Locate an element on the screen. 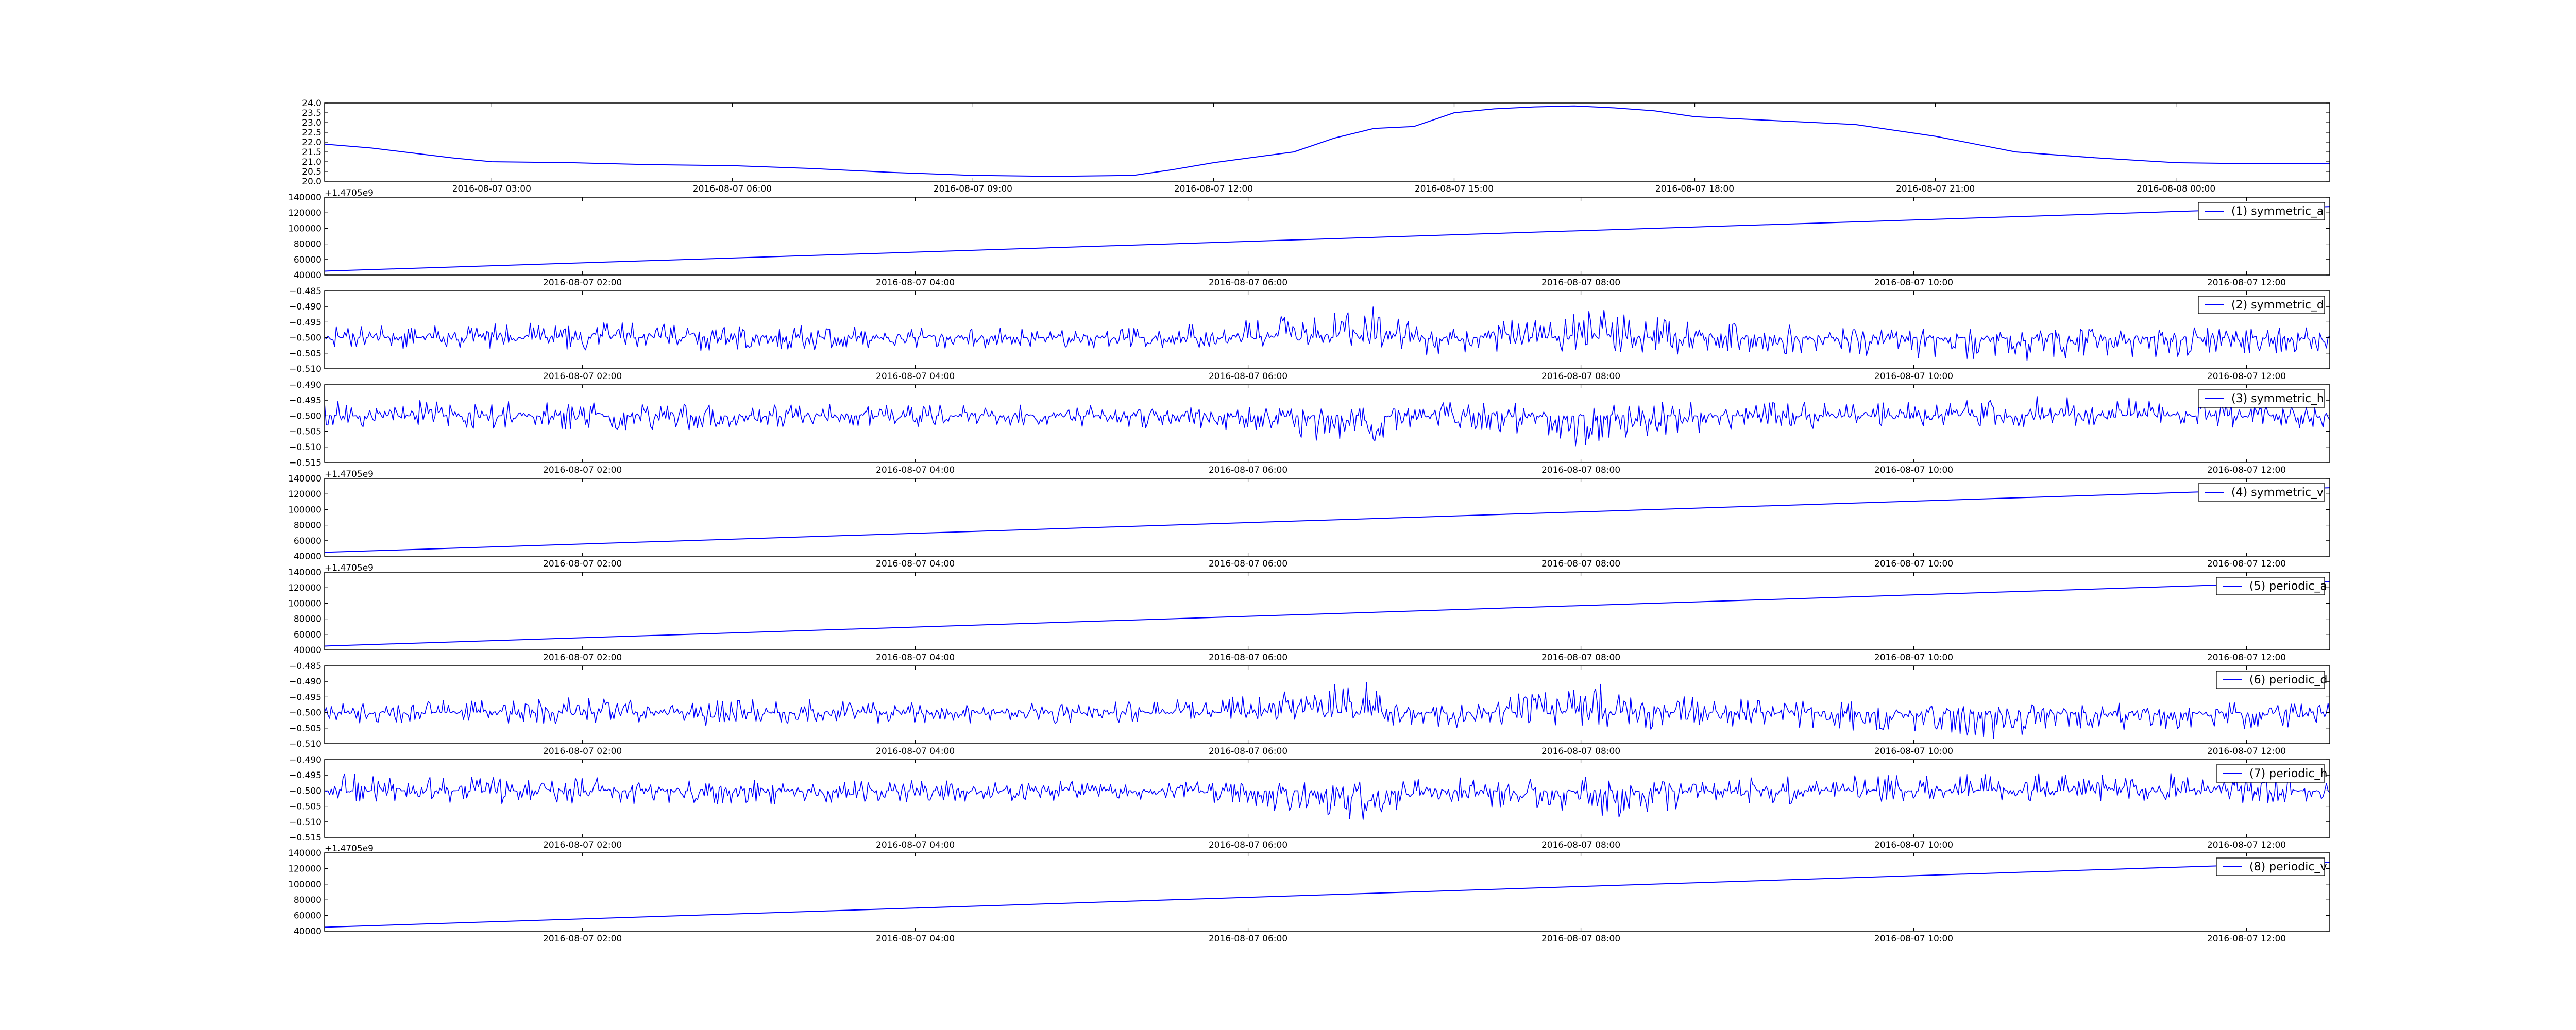  y-tick-label: 40000 is located at coordinates (307, 275).